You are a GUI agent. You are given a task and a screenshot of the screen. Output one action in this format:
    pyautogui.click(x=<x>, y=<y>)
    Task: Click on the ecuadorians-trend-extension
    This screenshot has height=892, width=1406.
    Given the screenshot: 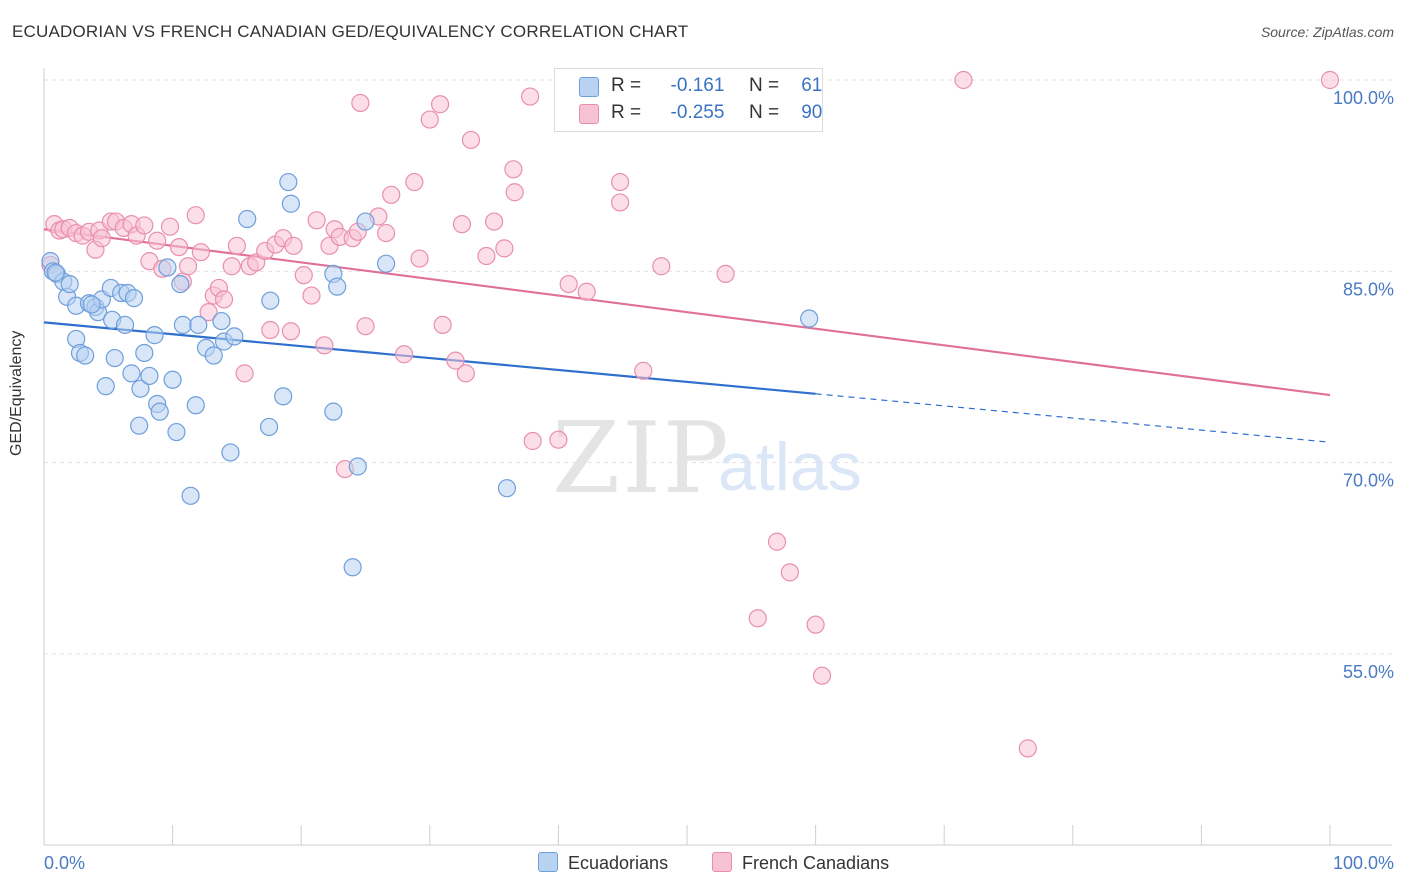 What is the action you would take?
    pyautogui.click(x=1073, y=418)
    